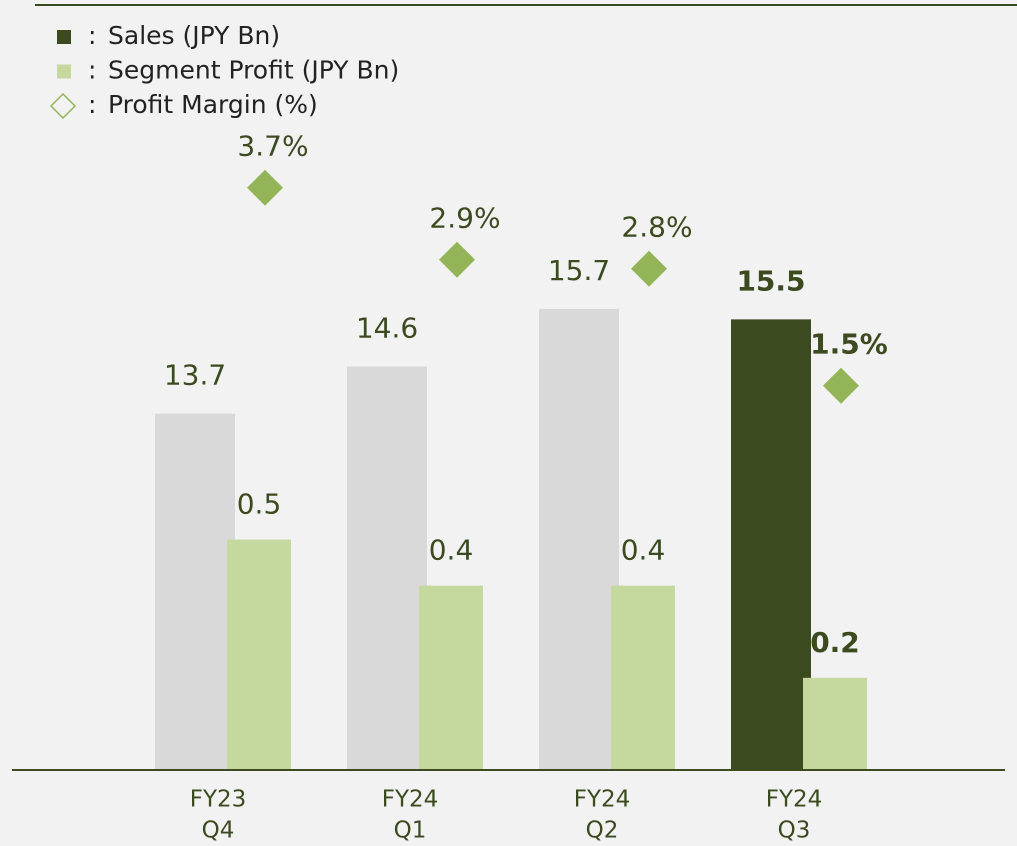  What do you see at coordinates (213, 104) in the screenshot?
I see `legend-label: Profit Margin (%)` at bounding box center [213, 104].